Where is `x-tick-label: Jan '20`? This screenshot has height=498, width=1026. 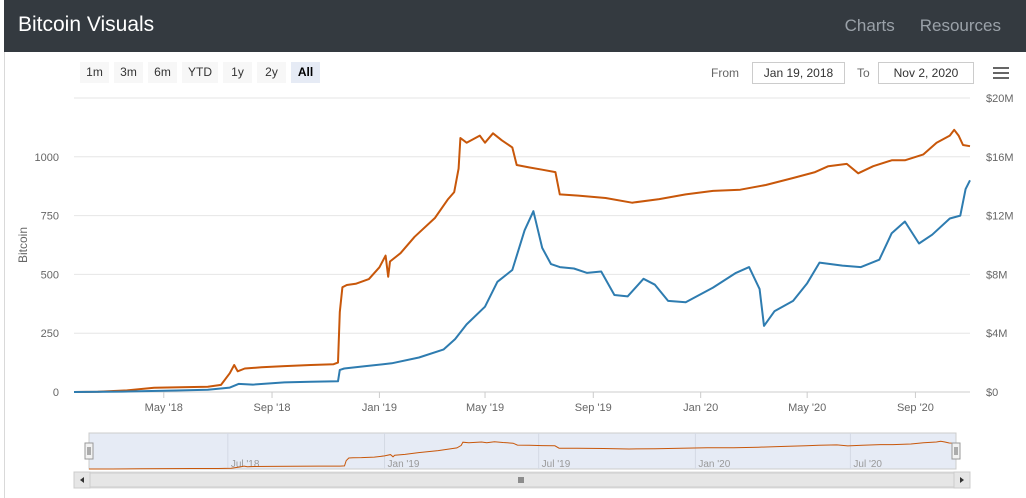
x-tick-label: Jan '20 is located at coordinates (700, 408).